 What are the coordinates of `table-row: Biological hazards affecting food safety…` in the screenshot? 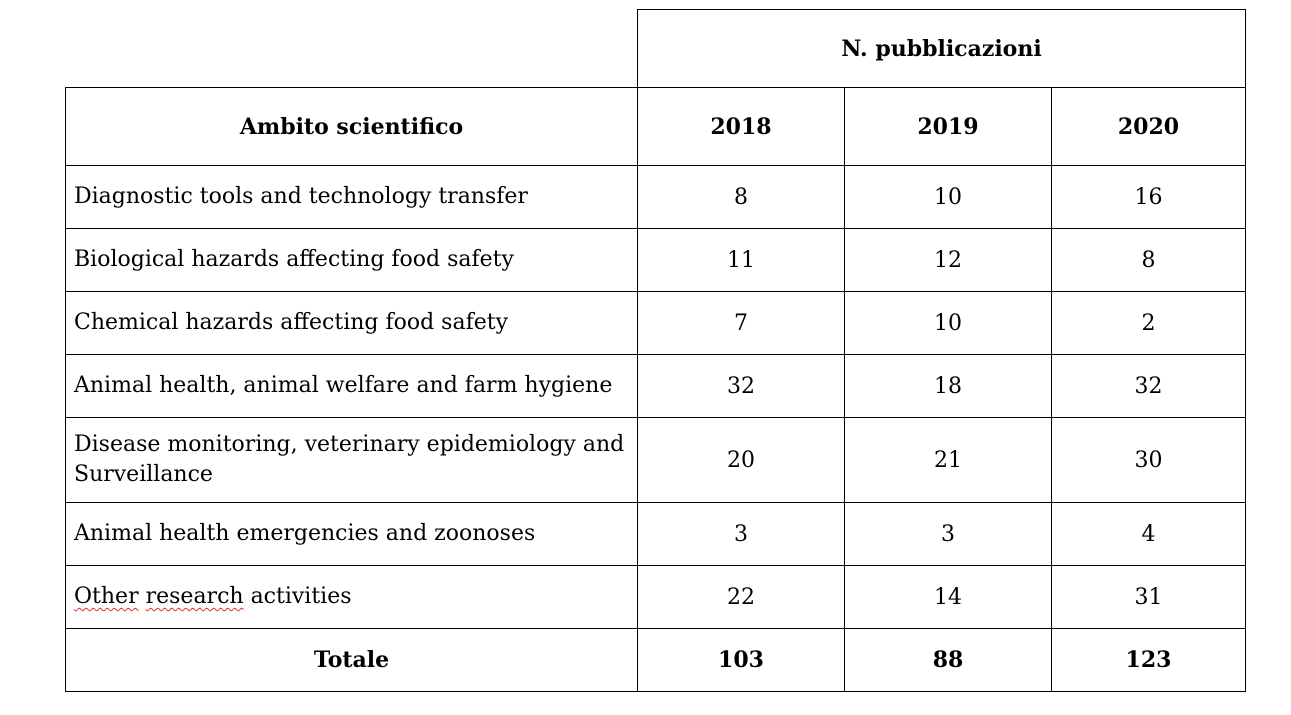 It's located at (655, 260).